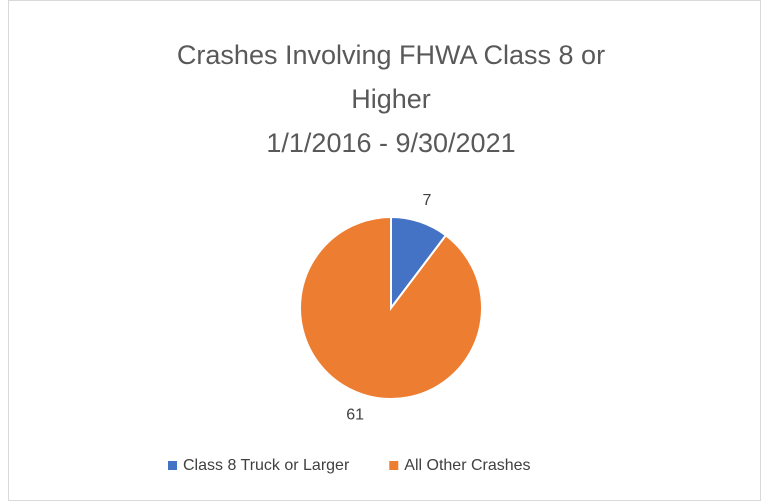  What do you see at coordinates (391, 143) in the screenshot?
I see `chart-subtitle: 1/1/2016 - 9/30/2021` at bounding box center [391, 143].